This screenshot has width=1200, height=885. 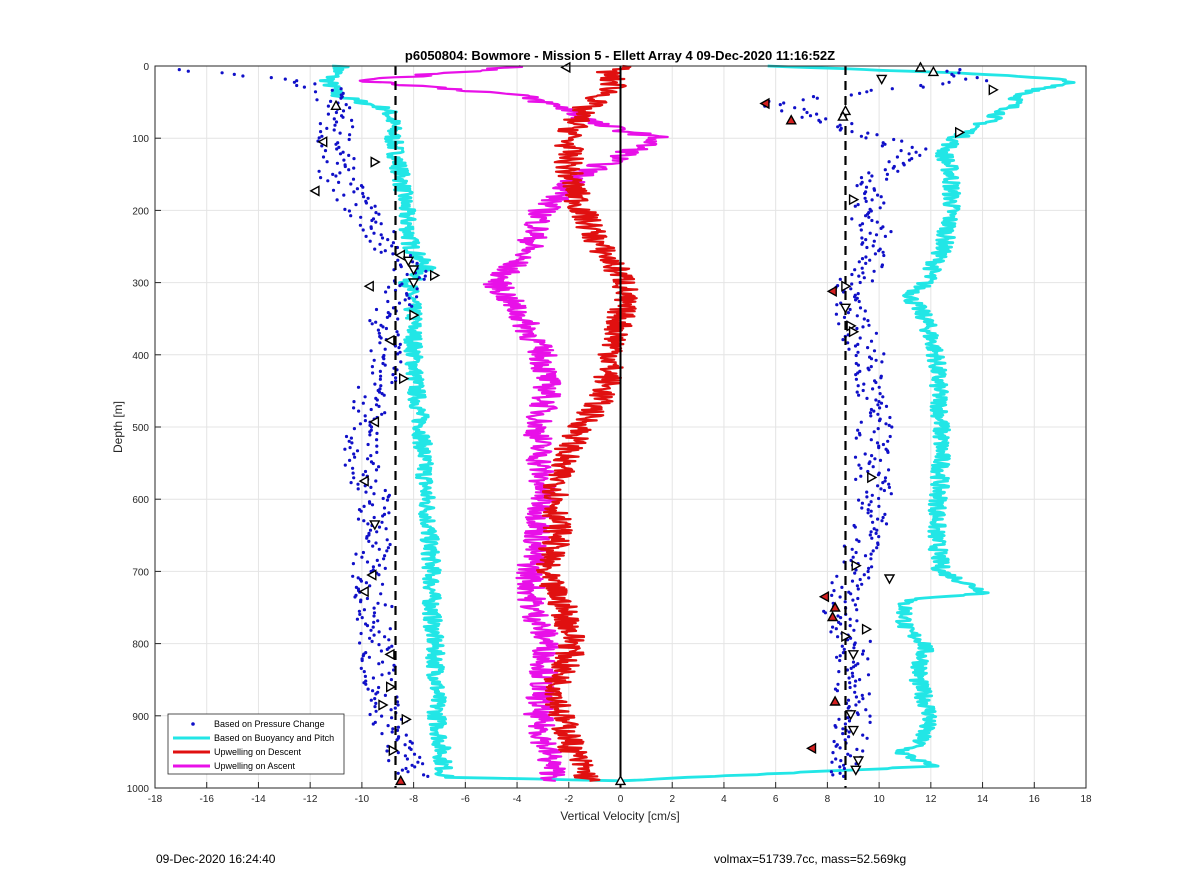 I want to click on y-tick-label: 100, so click(x=140, y=139).